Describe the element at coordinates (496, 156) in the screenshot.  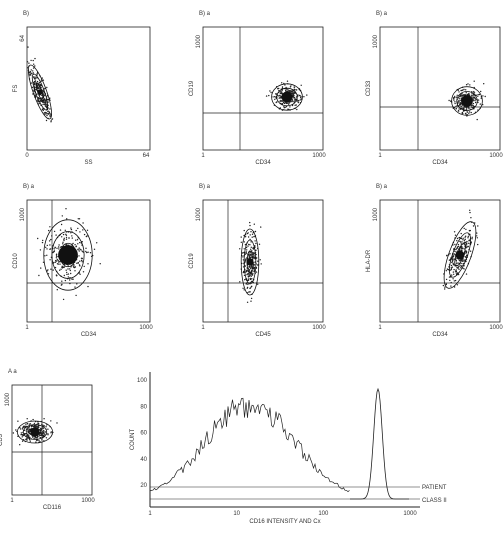
I see `x-tick-label: 1000` at that location.